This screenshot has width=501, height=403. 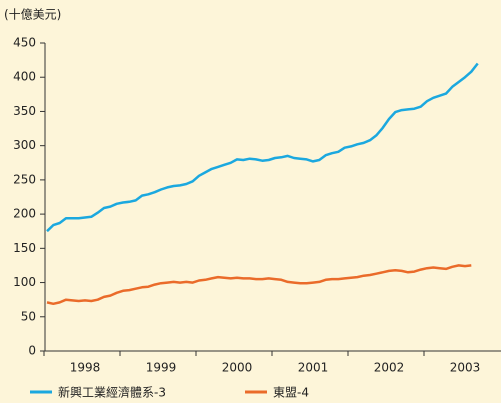 I want to click on y-axis-label: (十億美元), so click(x=32, y=15).